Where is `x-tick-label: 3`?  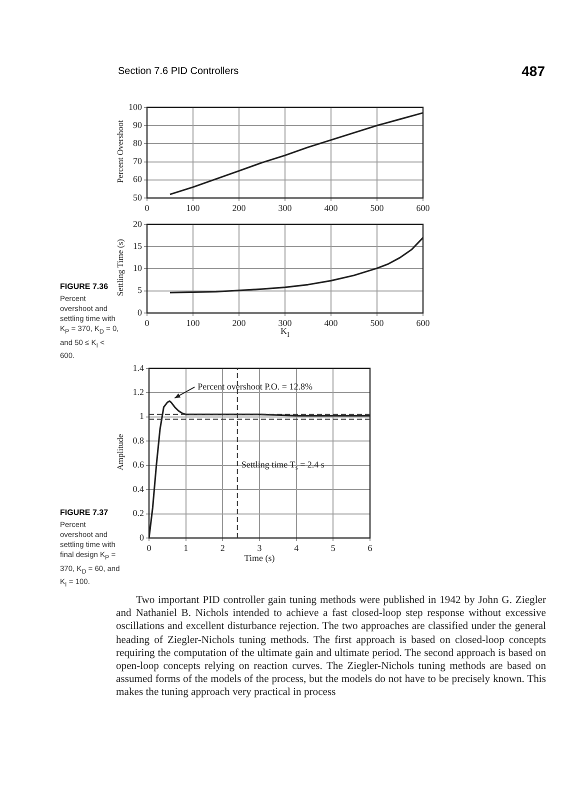
x-tick-label: 3 is located at coordinates (259, 547).